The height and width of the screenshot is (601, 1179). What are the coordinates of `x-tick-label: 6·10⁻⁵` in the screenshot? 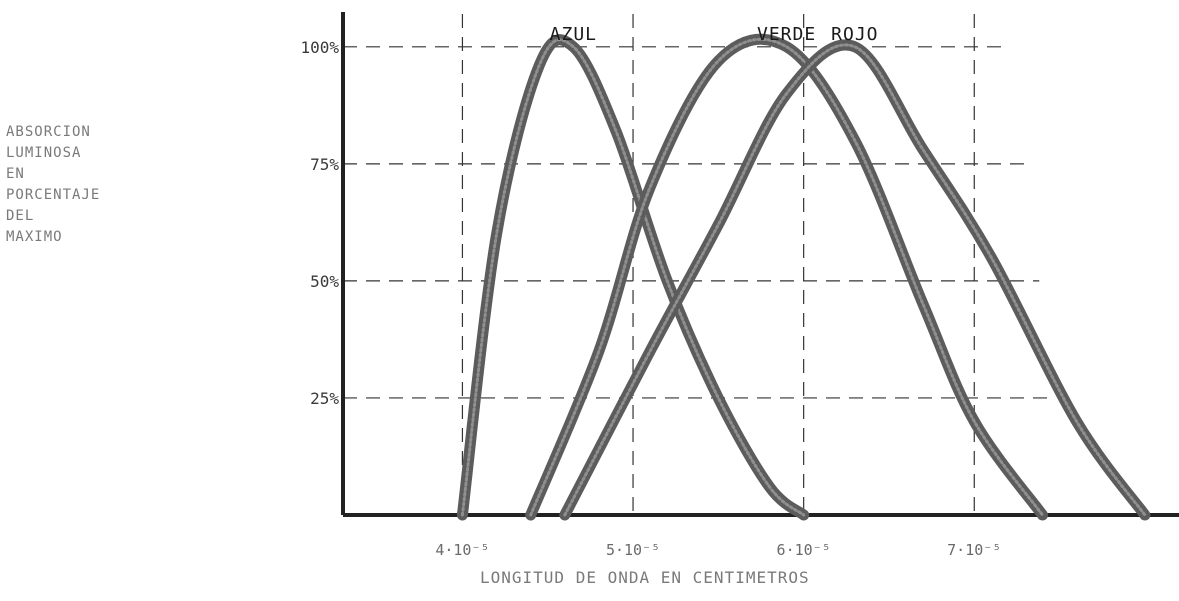 It's located at (804, 550).